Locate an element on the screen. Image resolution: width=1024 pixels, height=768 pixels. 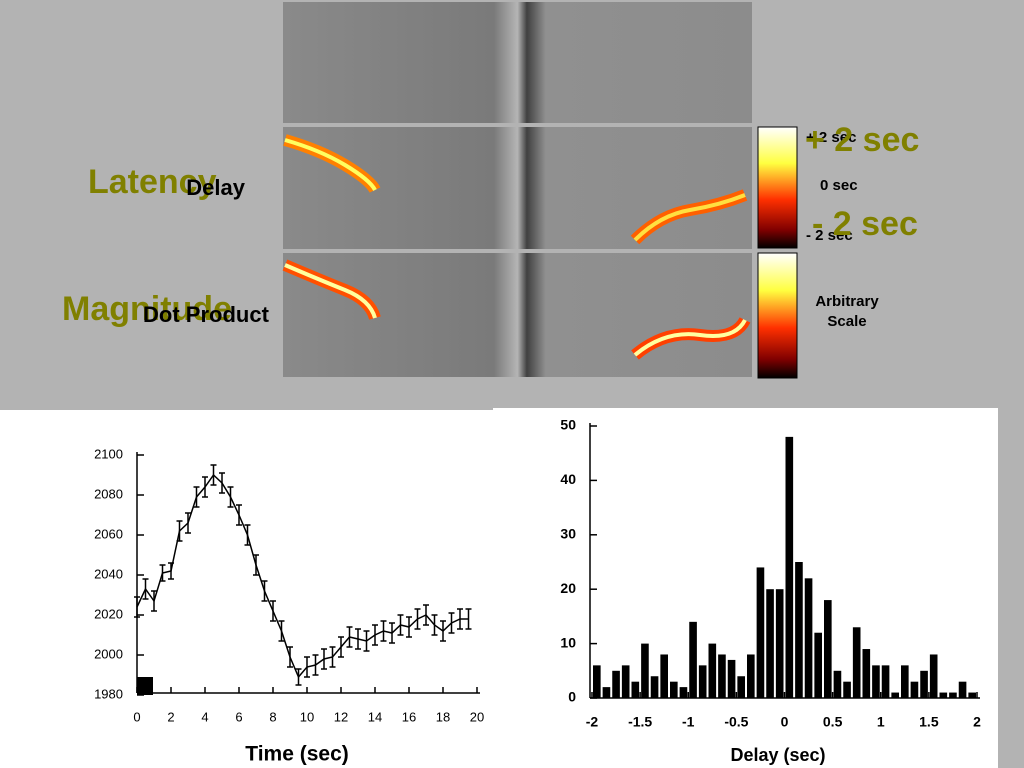
x-tick-label: -2 is located at coordinates (592, 722).